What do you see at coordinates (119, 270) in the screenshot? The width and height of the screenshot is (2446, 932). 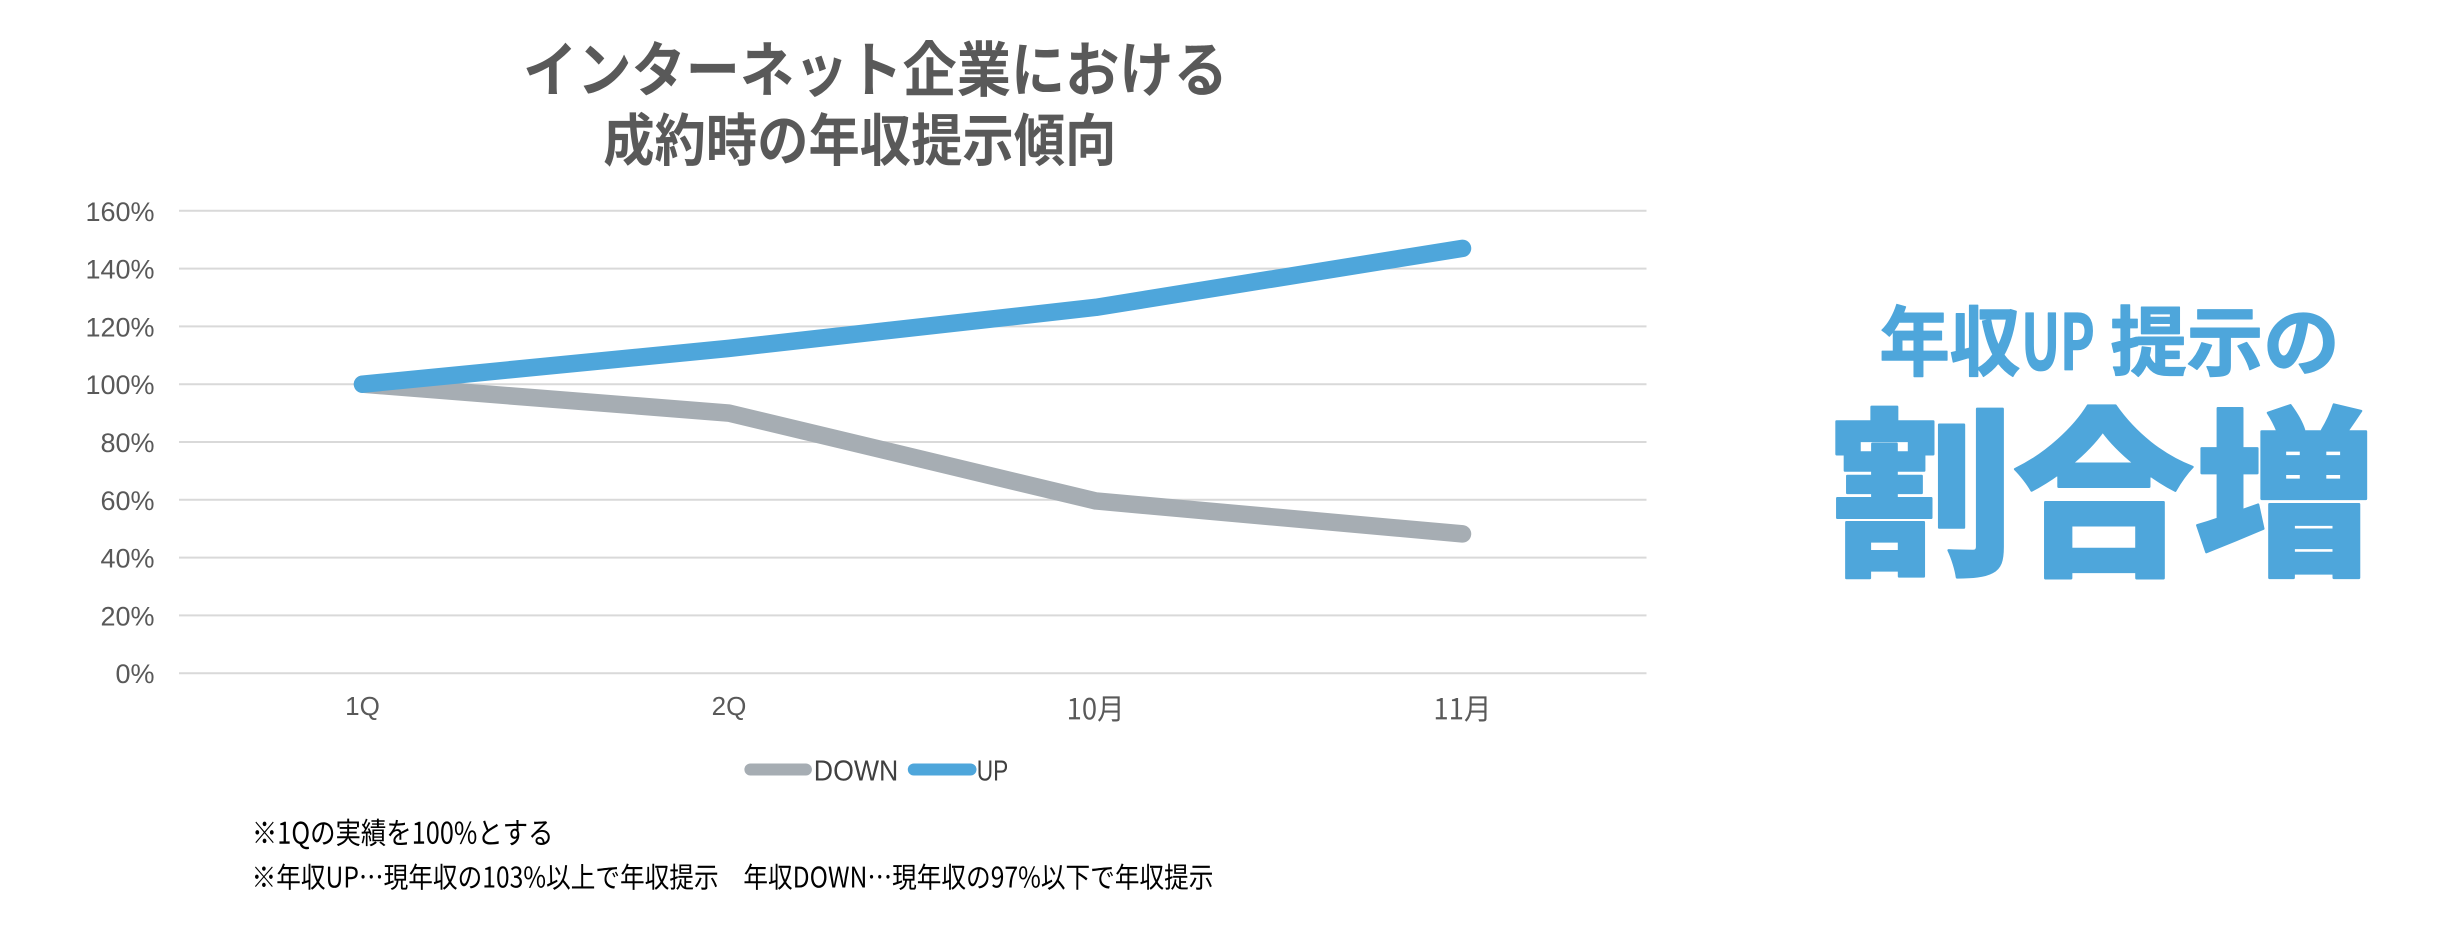 I see `svg-text: 140%` at bounding box center [119, 270].